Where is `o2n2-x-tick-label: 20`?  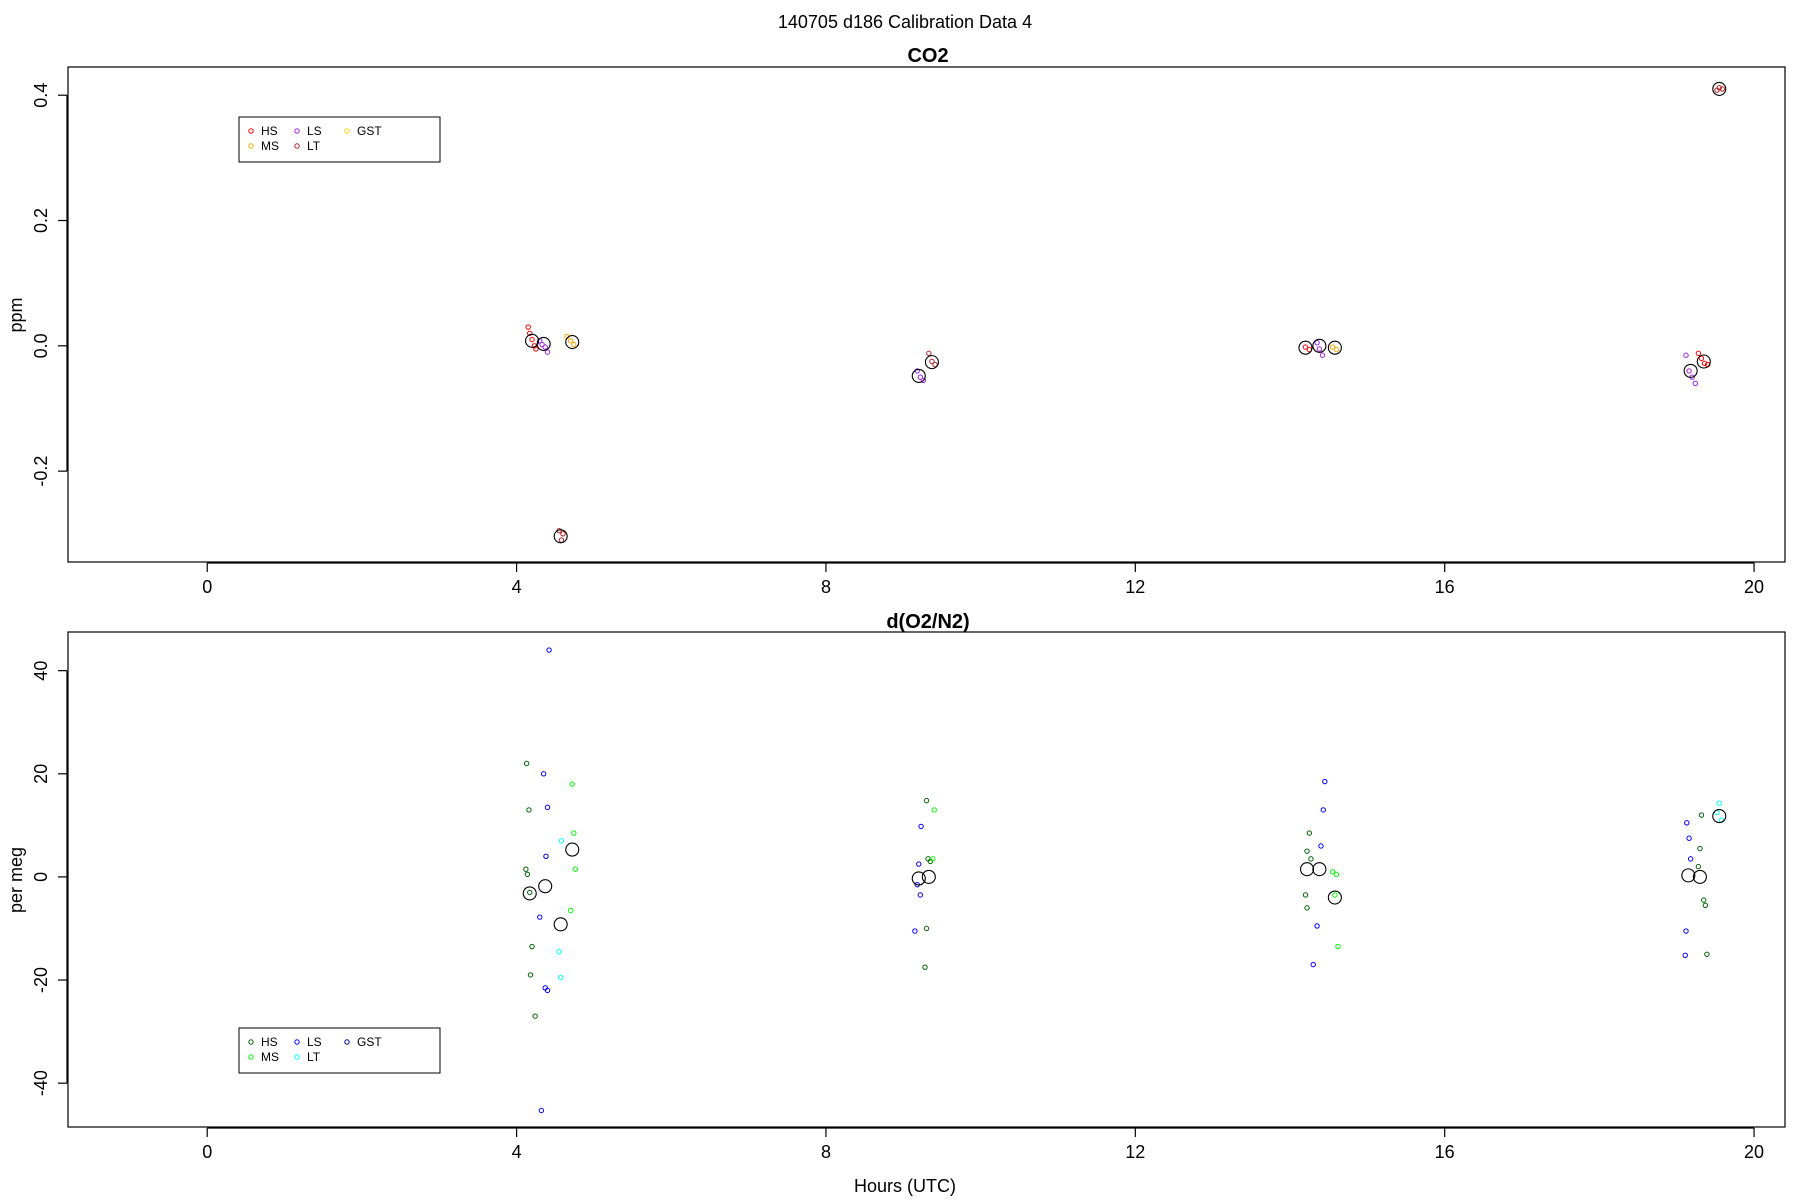 o2n2-x-tick-label: 20 is located at coordinates (1754, 1152).